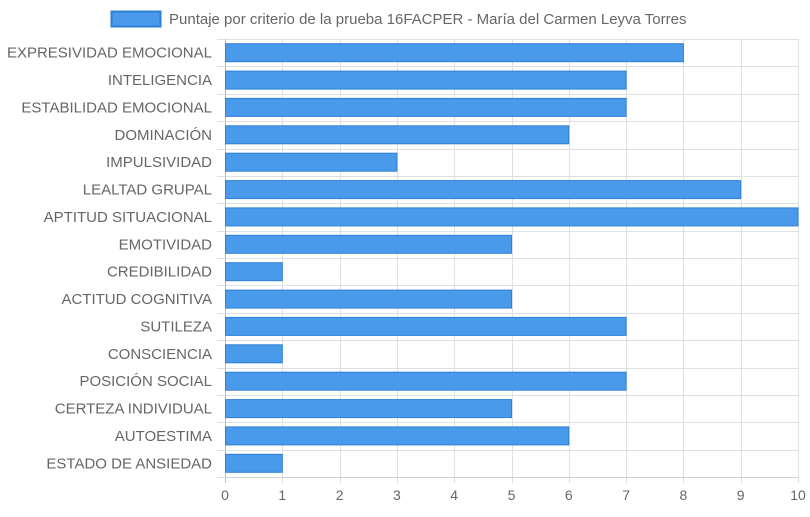 This screenshot has height=517, width=810. What do you see at coordinates (147, 190) in the screenshot?
I see `y-tick-label: LEALTAD GRUPAL` at bounding box center [147, 190].